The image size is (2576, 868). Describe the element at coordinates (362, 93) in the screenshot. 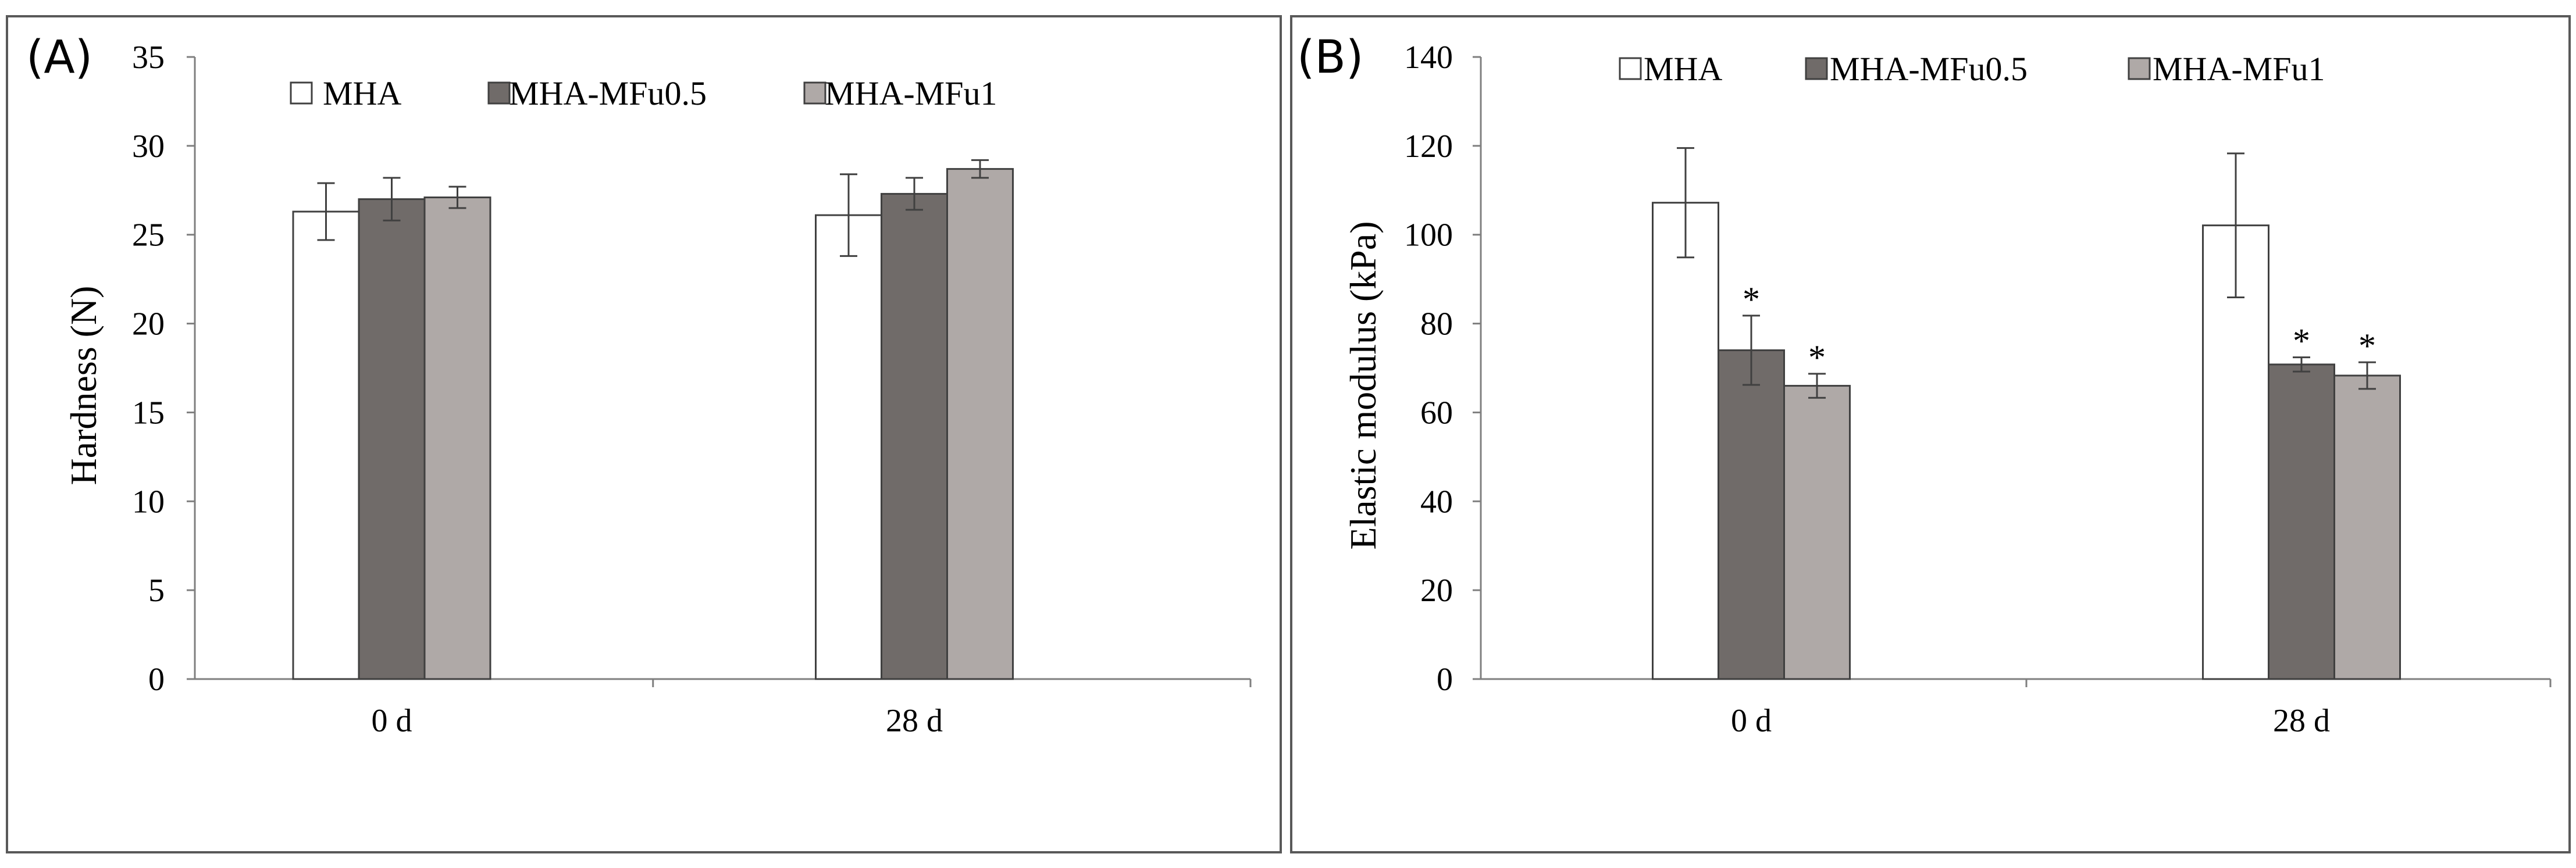

I see `panel-a-legend-label: MHA` at that location.